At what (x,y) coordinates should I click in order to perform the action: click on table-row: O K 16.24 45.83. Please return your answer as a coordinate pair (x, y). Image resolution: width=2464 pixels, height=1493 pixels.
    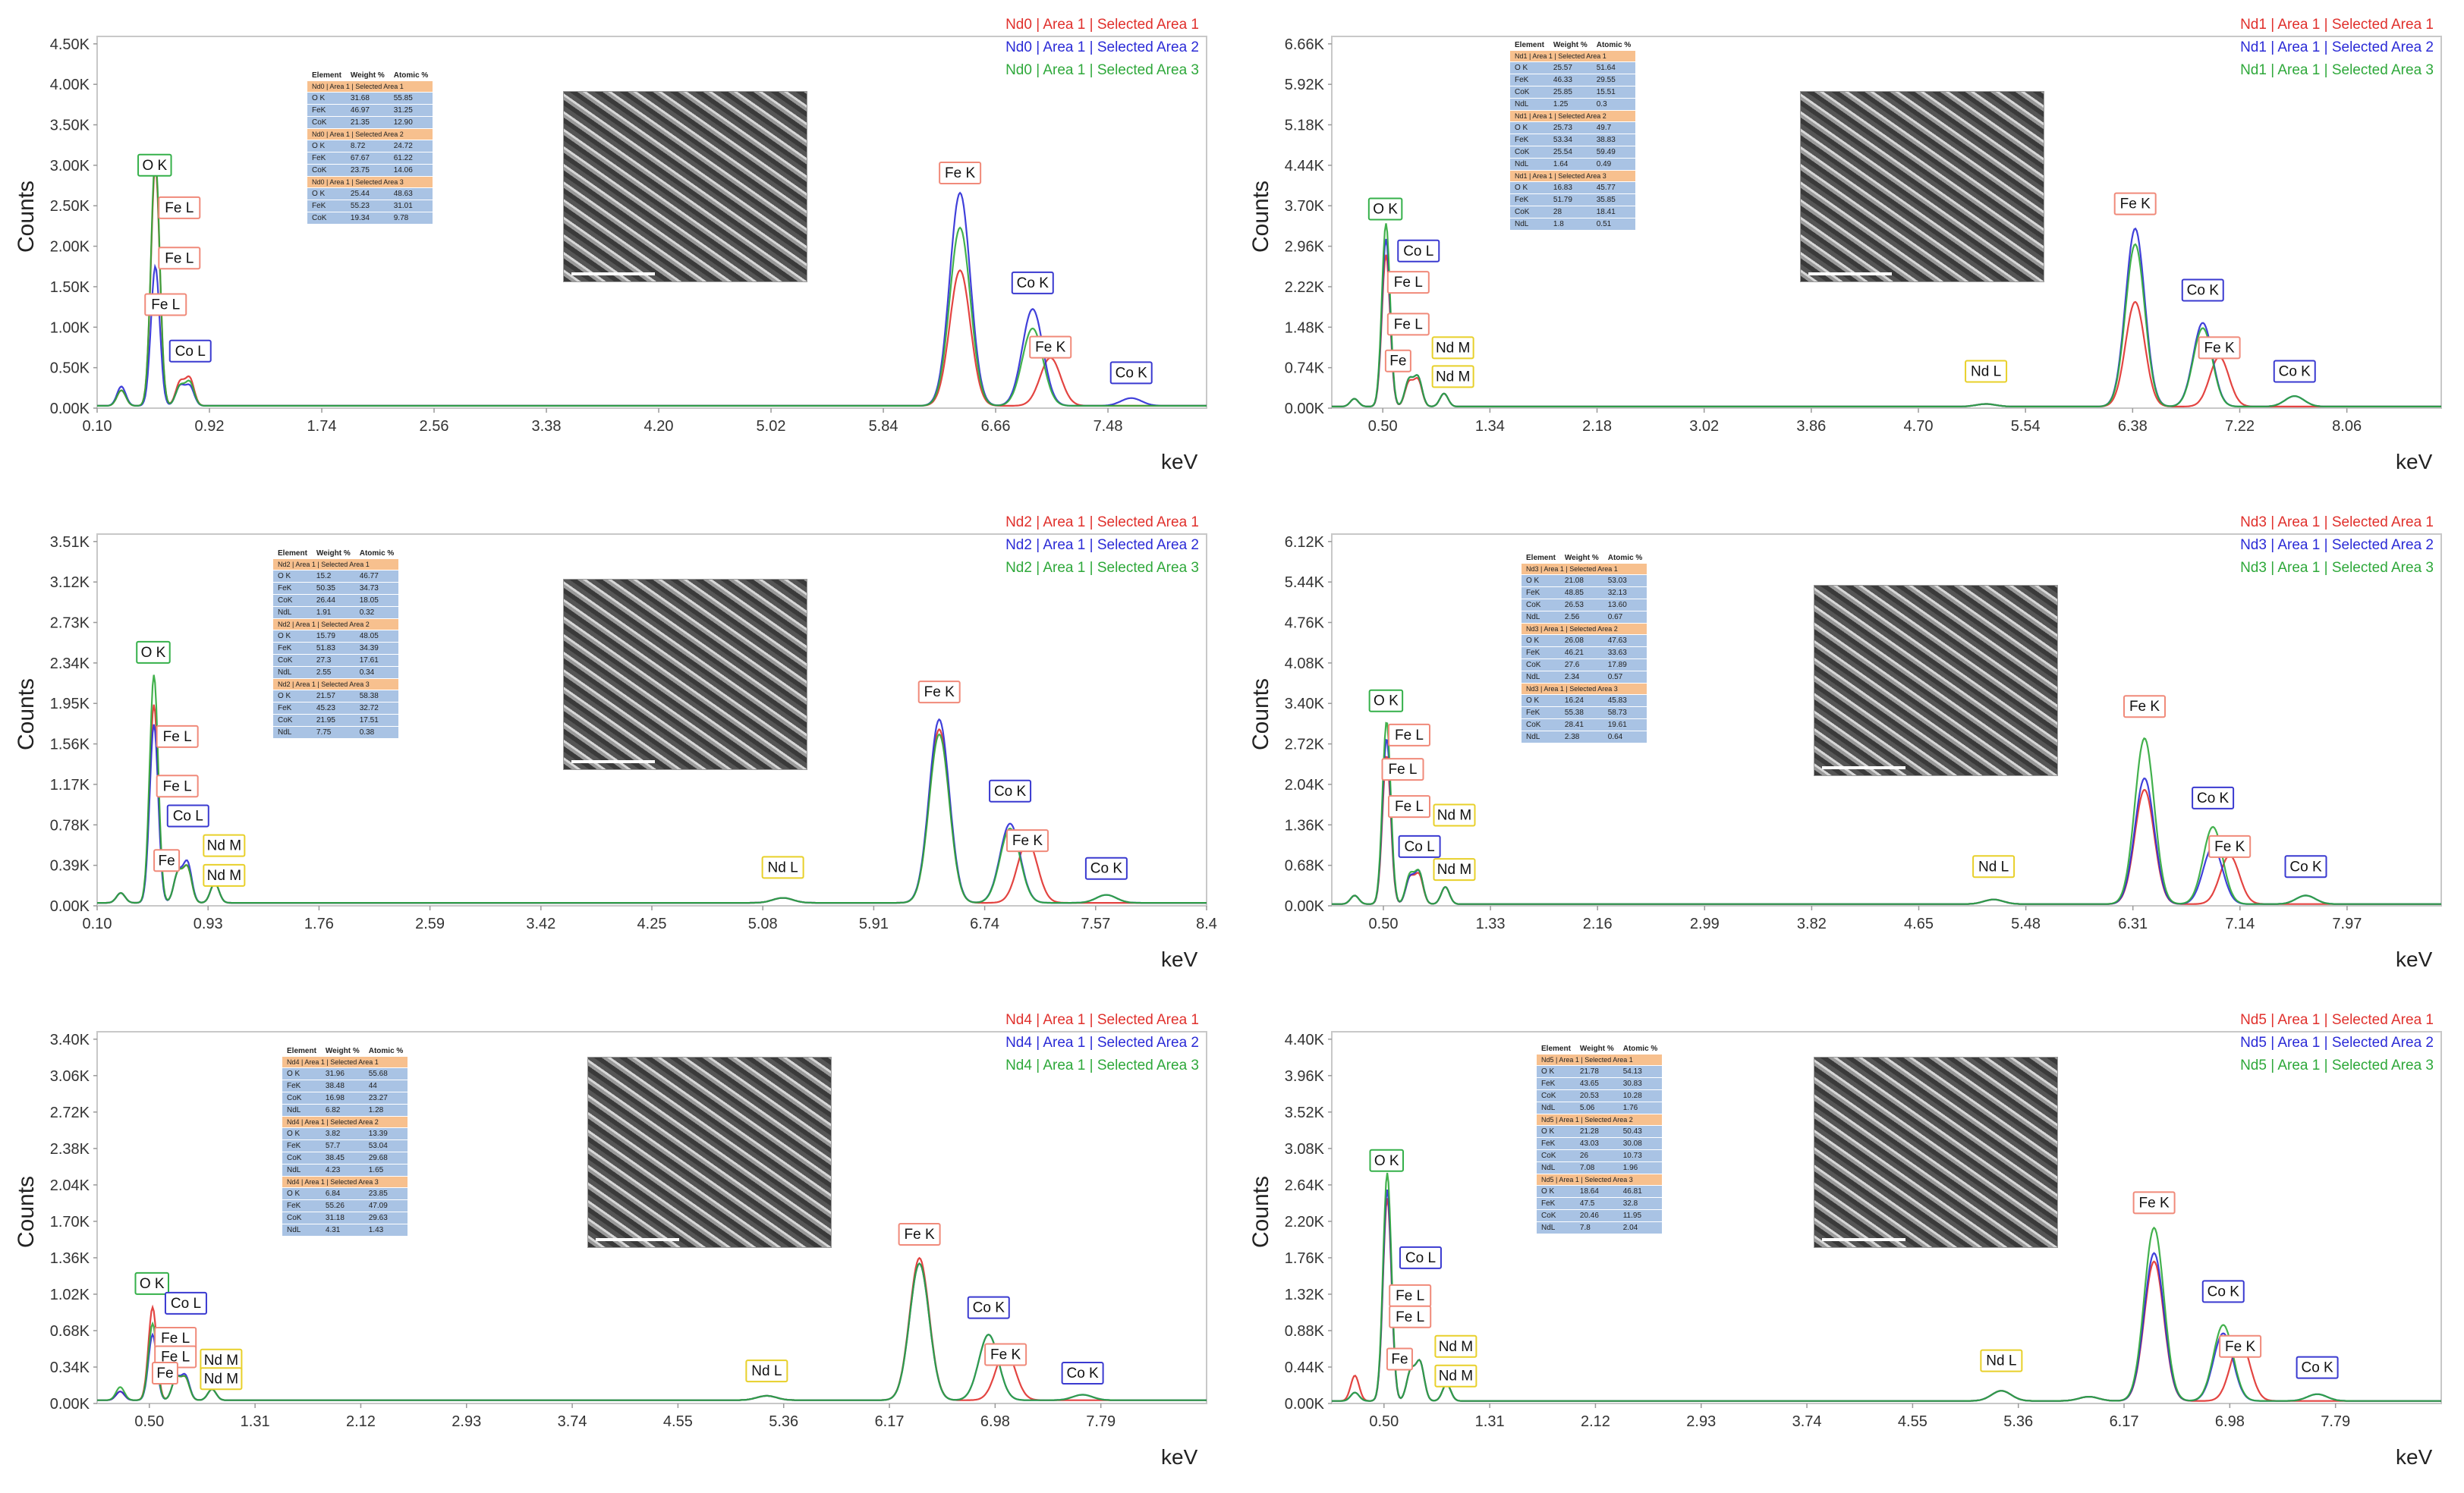
    Looking at the image, I should click on (1585, 700).